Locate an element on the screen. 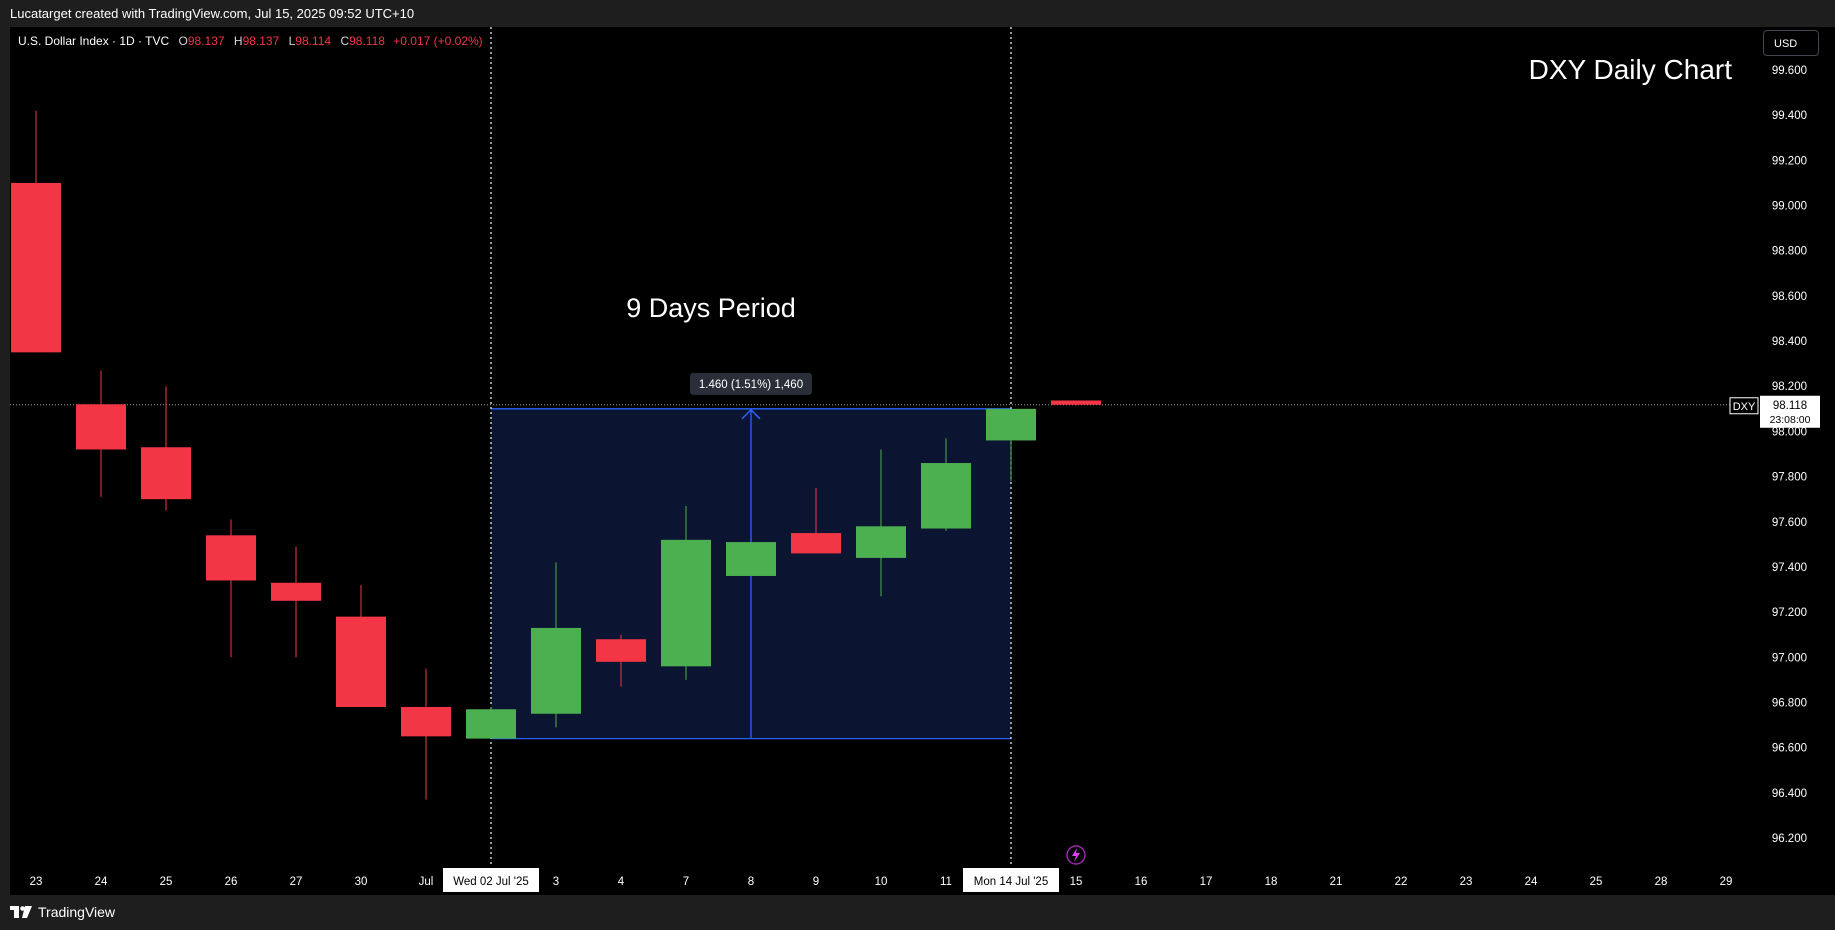 The image size is (1835, 930). y-tick-label: 99.200 is located at coordinates (1789, 161).